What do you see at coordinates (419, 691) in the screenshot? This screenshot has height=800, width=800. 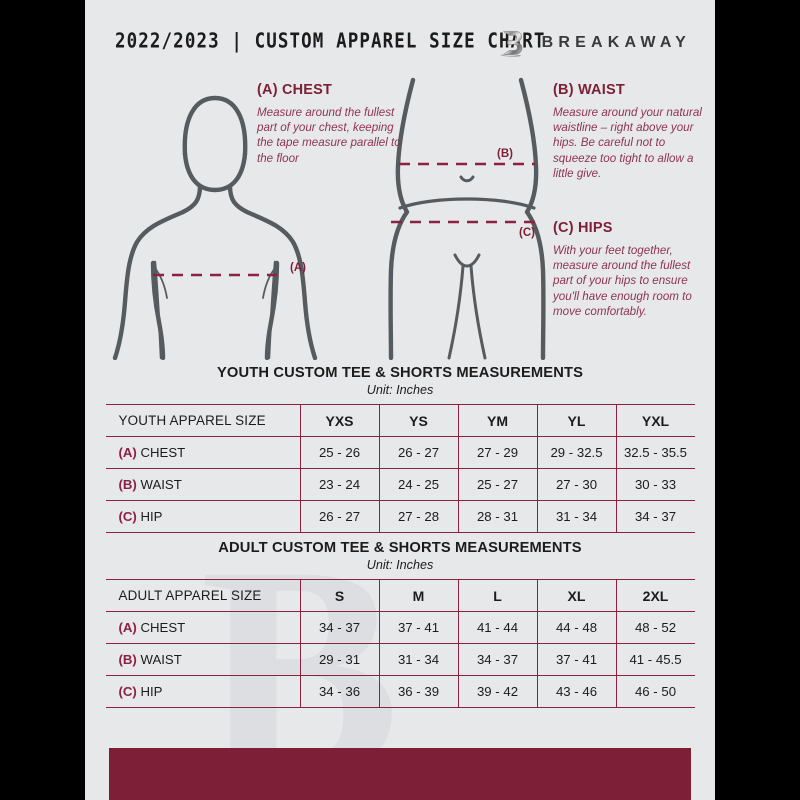 I see `adult-hip-m: 36 - 39` at bounding box center [419, 691].